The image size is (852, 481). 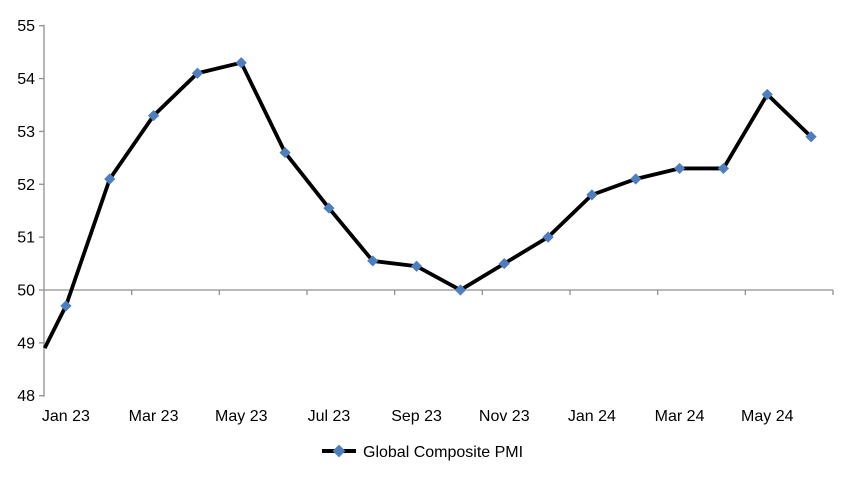 I want to click on x-tick-label: May 24, so click(x=767, y=416).